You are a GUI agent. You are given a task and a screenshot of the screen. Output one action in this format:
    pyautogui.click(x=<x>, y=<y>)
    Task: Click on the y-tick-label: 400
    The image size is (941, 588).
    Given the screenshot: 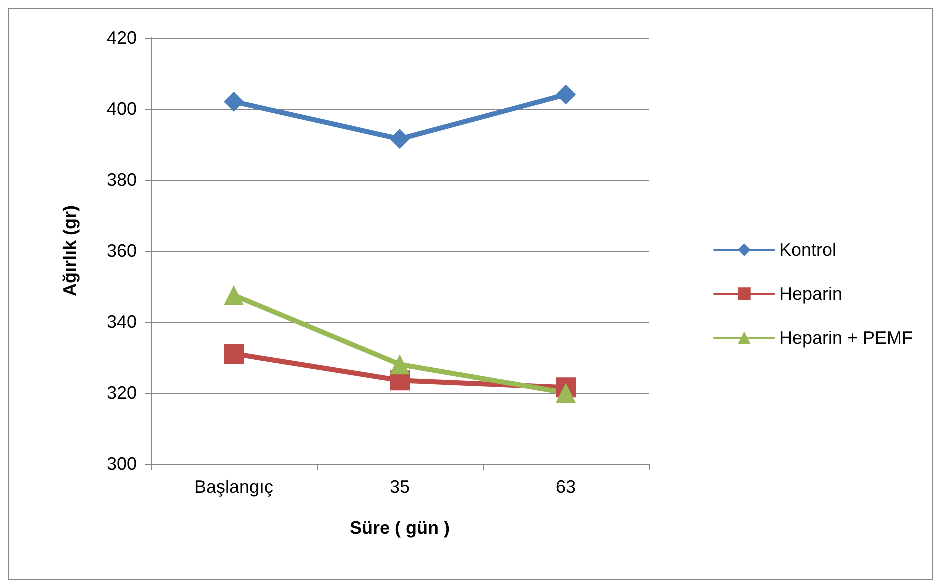 What is the action you would take?
    pyautogui.click(x=121, y=109)
    